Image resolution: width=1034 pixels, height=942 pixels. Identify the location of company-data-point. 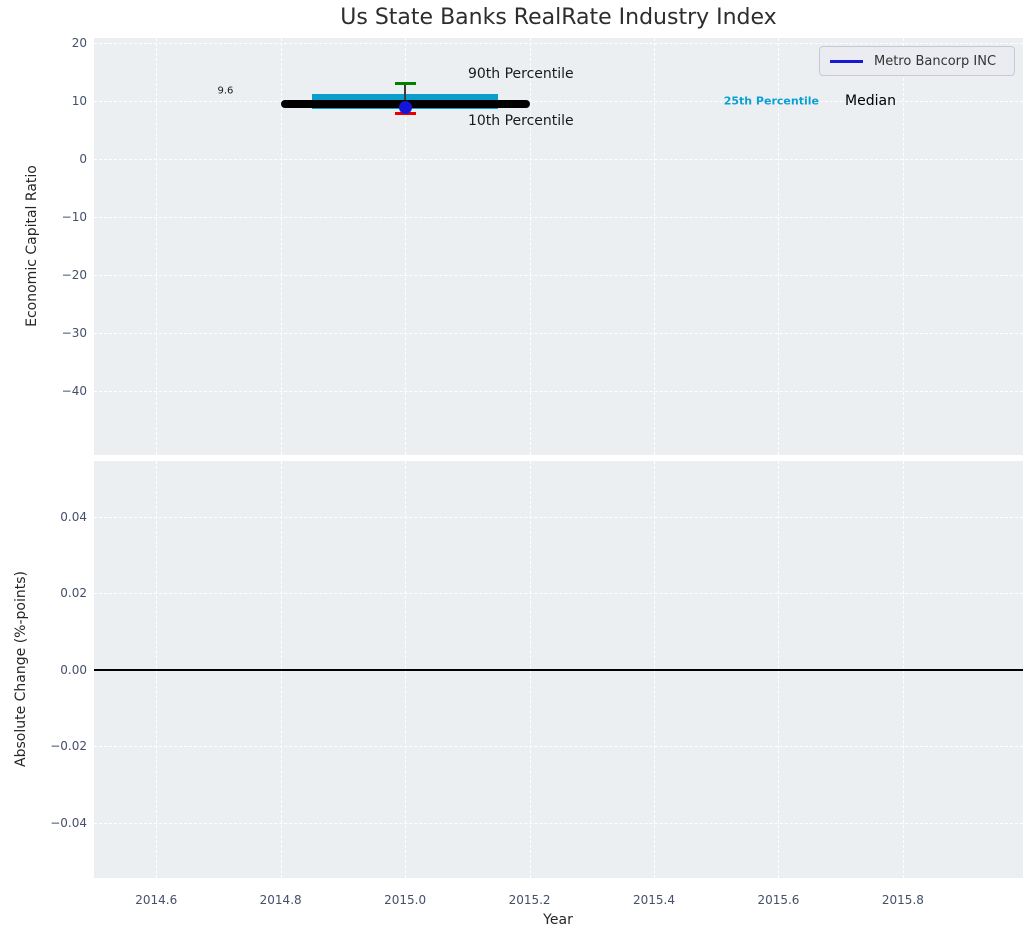
(405, 108).